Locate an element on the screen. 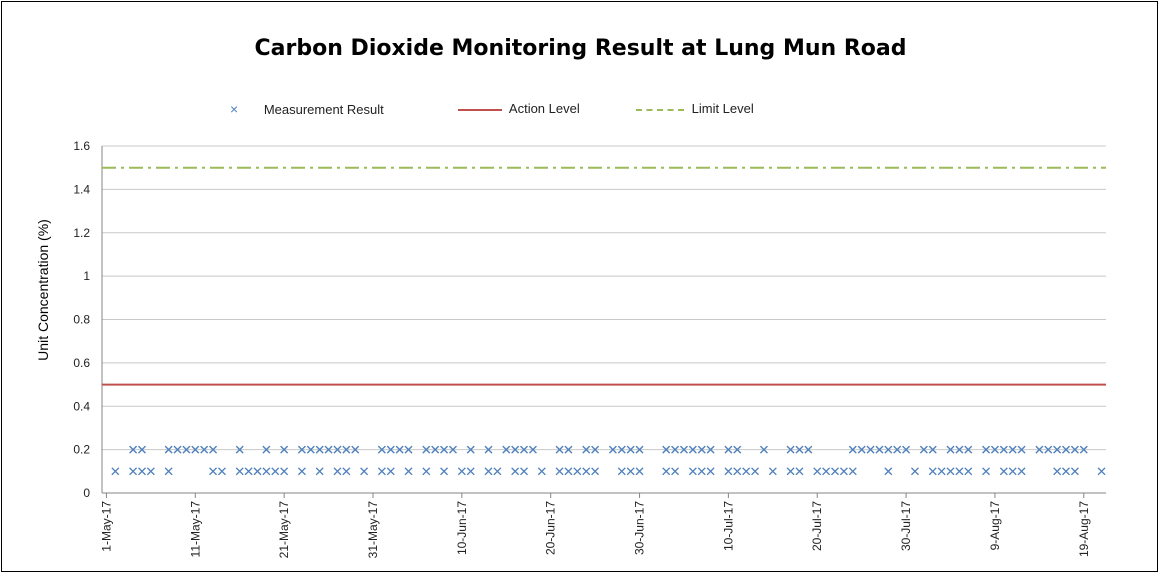  x-tick-label: 21-May-17 is located at coordinates (284, 530).